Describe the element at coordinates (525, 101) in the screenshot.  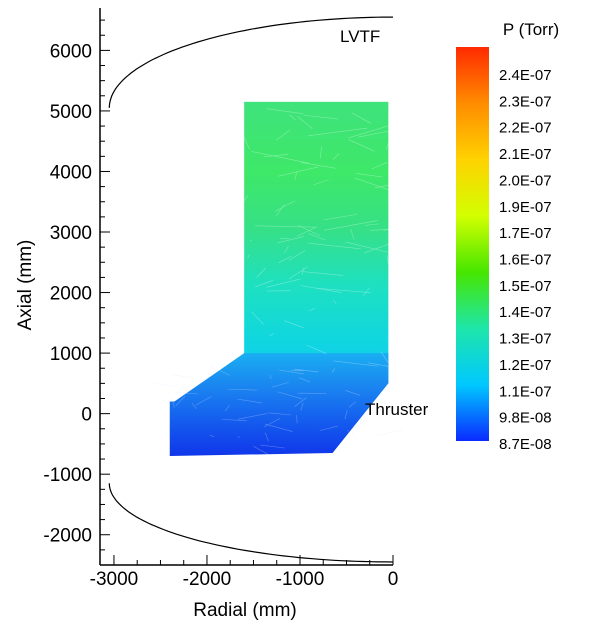
I see `colorbar-label: 2.3E-07` at that location.